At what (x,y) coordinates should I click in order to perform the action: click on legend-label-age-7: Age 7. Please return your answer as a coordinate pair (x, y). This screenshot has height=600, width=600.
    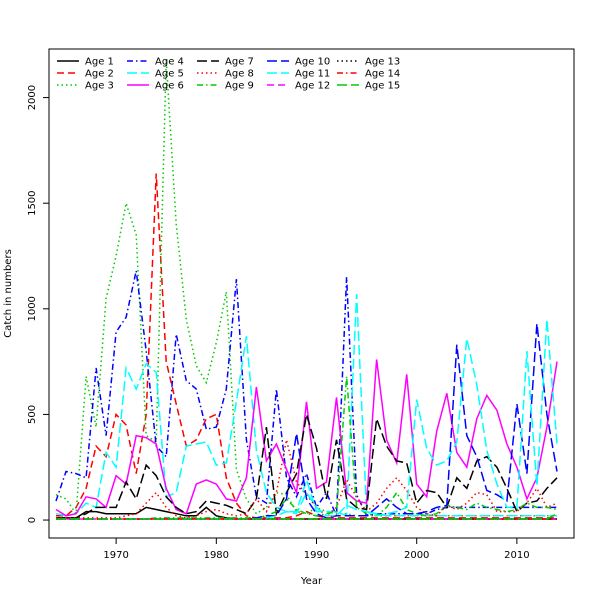
    Looking at the image, I should click on (239, 62).